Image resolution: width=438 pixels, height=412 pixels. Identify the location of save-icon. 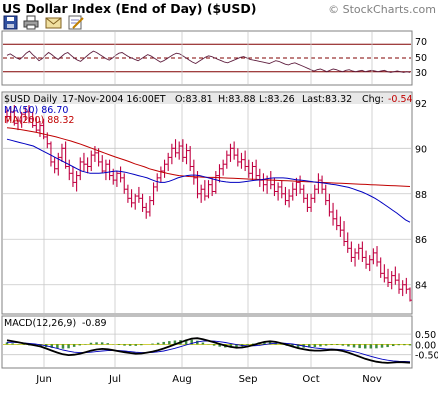
(10, 22).